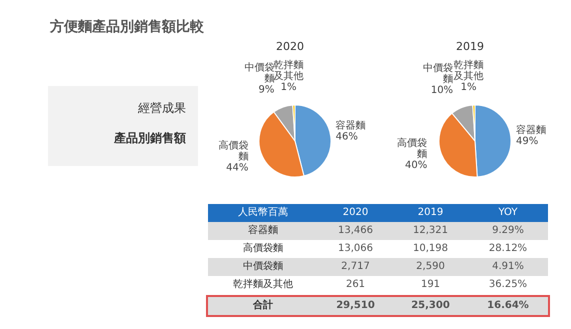 This screenshot has width=571, height=329. Describe the element at coordinates (266, 90) in the screenshot. I see `data-label: 9%` at that location.